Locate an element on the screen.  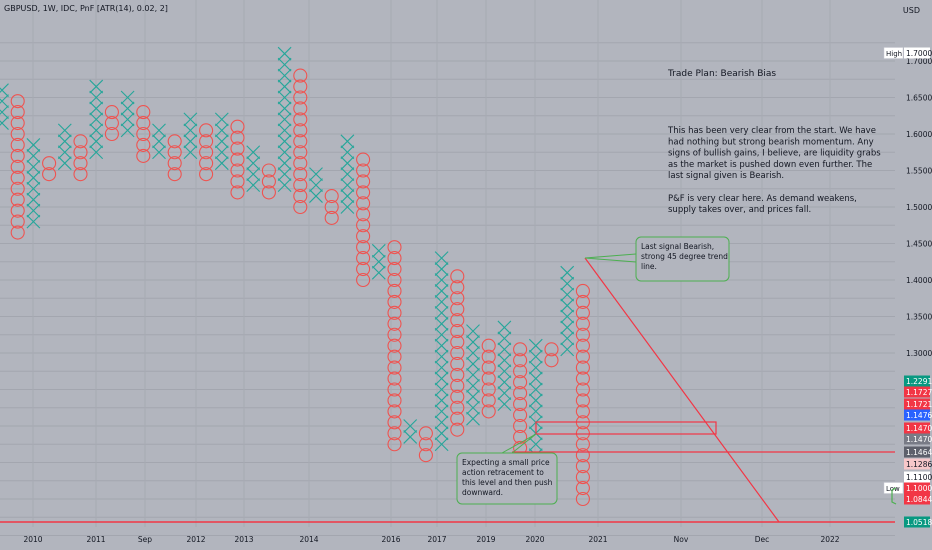
time-tick-label: 2022 is located at coordinates (829, 539).